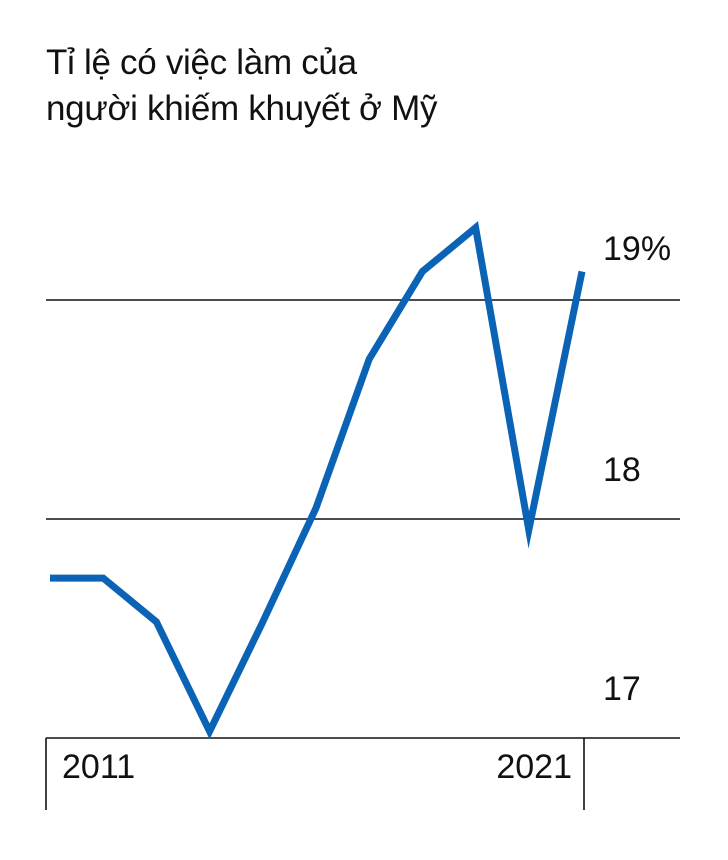 This screenshot has width=728, height=860. Describe the element at coordinates (201, 62) in the screenshot. I see `chart-title-line-1: Tỉ lệ có việc làm của` at that location.